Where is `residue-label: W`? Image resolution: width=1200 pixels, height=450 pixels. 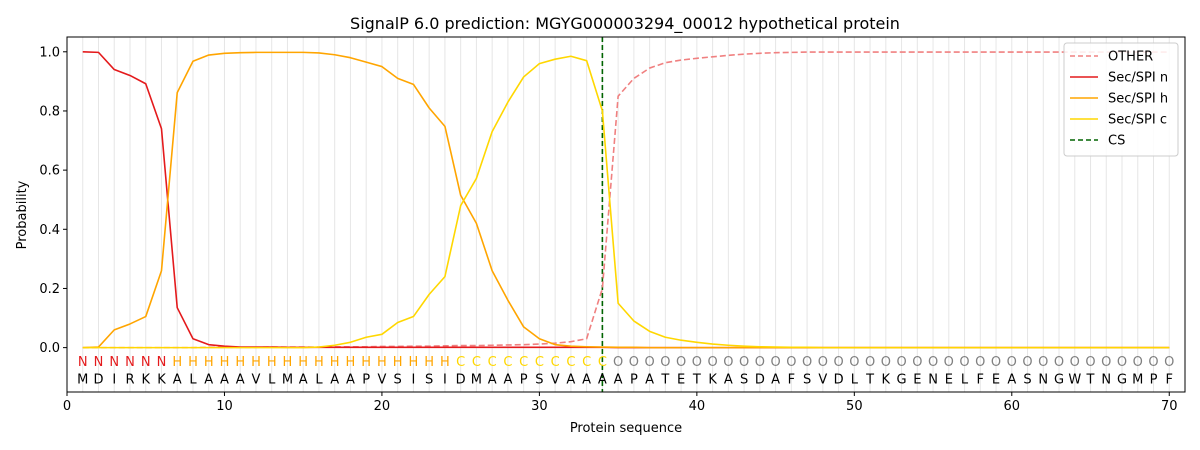 residue-label: W is located at coordinates (1074, 380).